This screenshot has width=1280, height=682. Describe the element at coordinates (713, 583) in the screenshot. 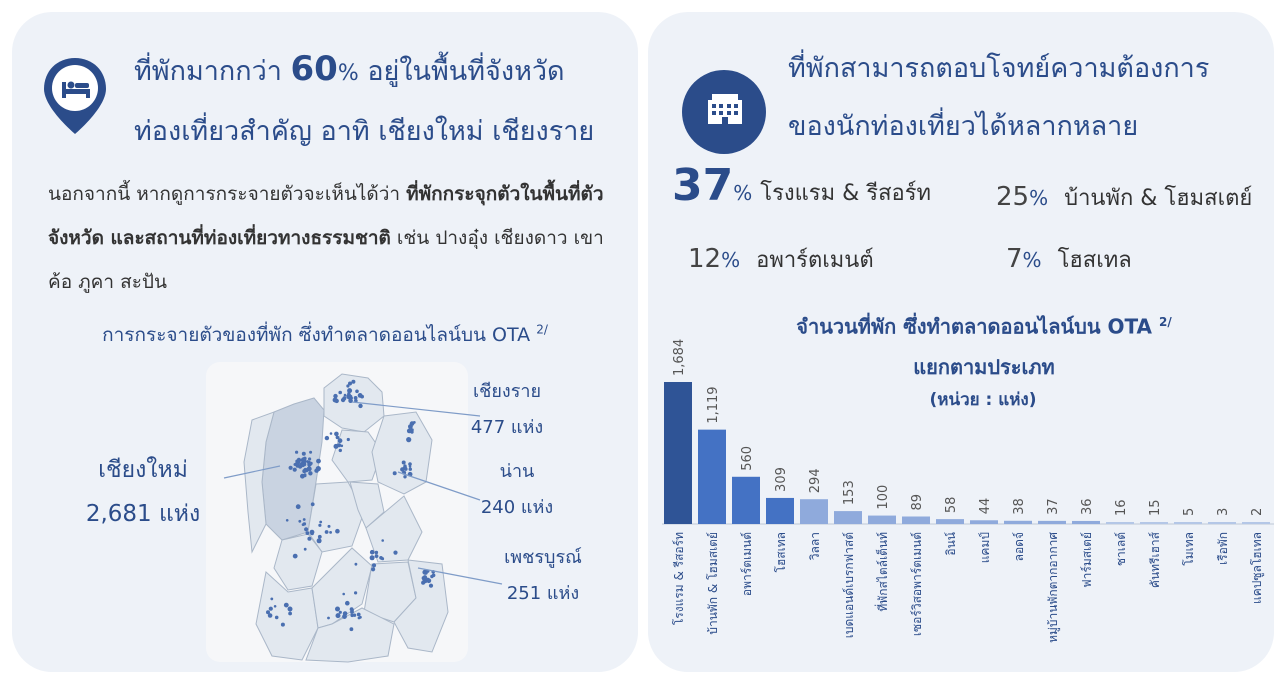

I see `category-tick-label: บ้านพัก & โฮมสเตย์` at that location.